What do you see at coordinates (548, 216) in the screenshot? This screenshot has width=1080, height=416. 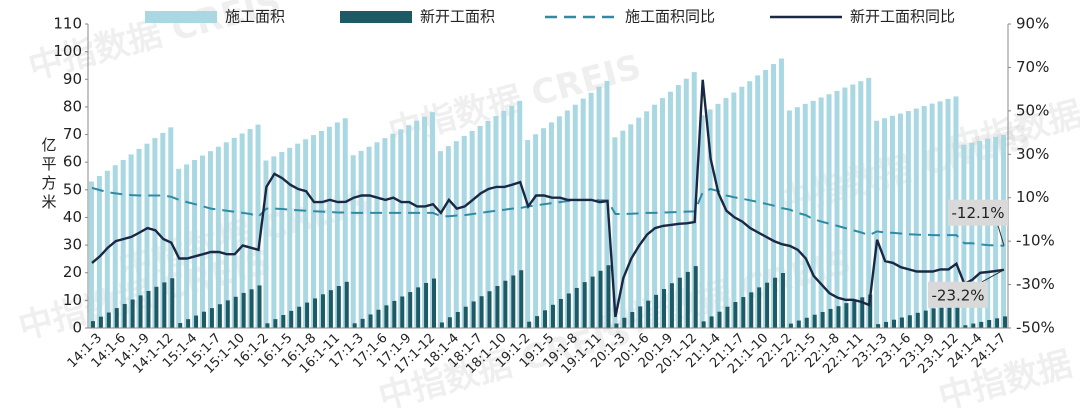 I see `line-series` at bounding box center [548, 216].